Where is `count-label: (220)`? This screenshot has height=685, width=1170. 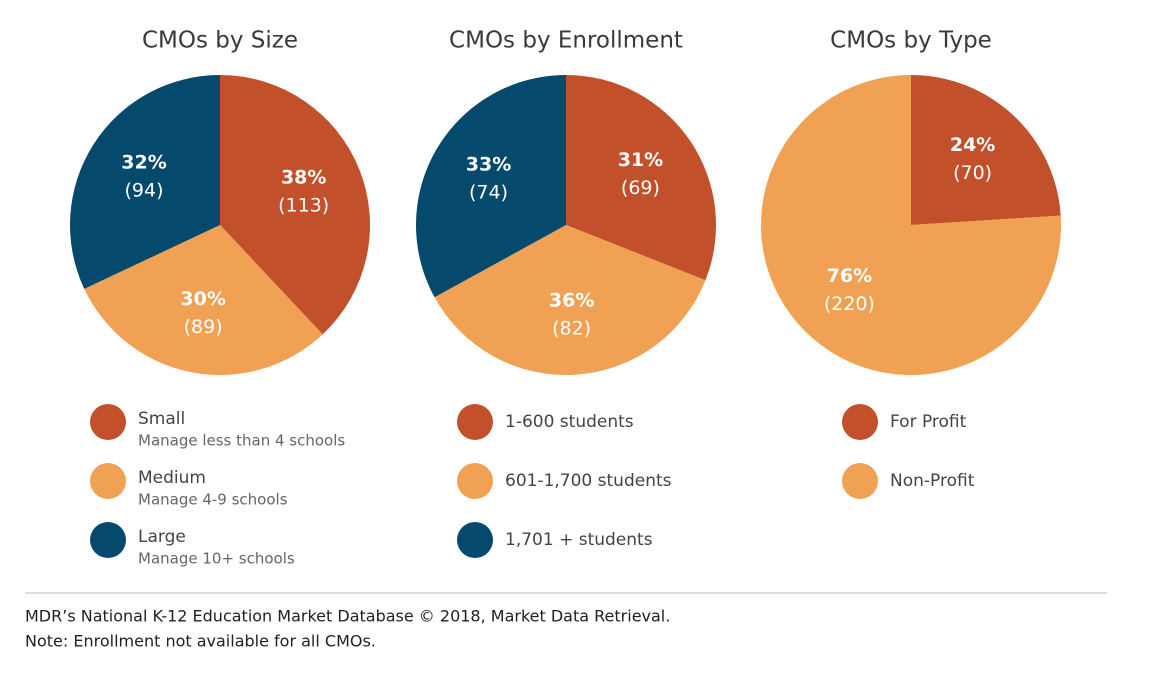
count-label: (220) is located at coordinates (849, 304).